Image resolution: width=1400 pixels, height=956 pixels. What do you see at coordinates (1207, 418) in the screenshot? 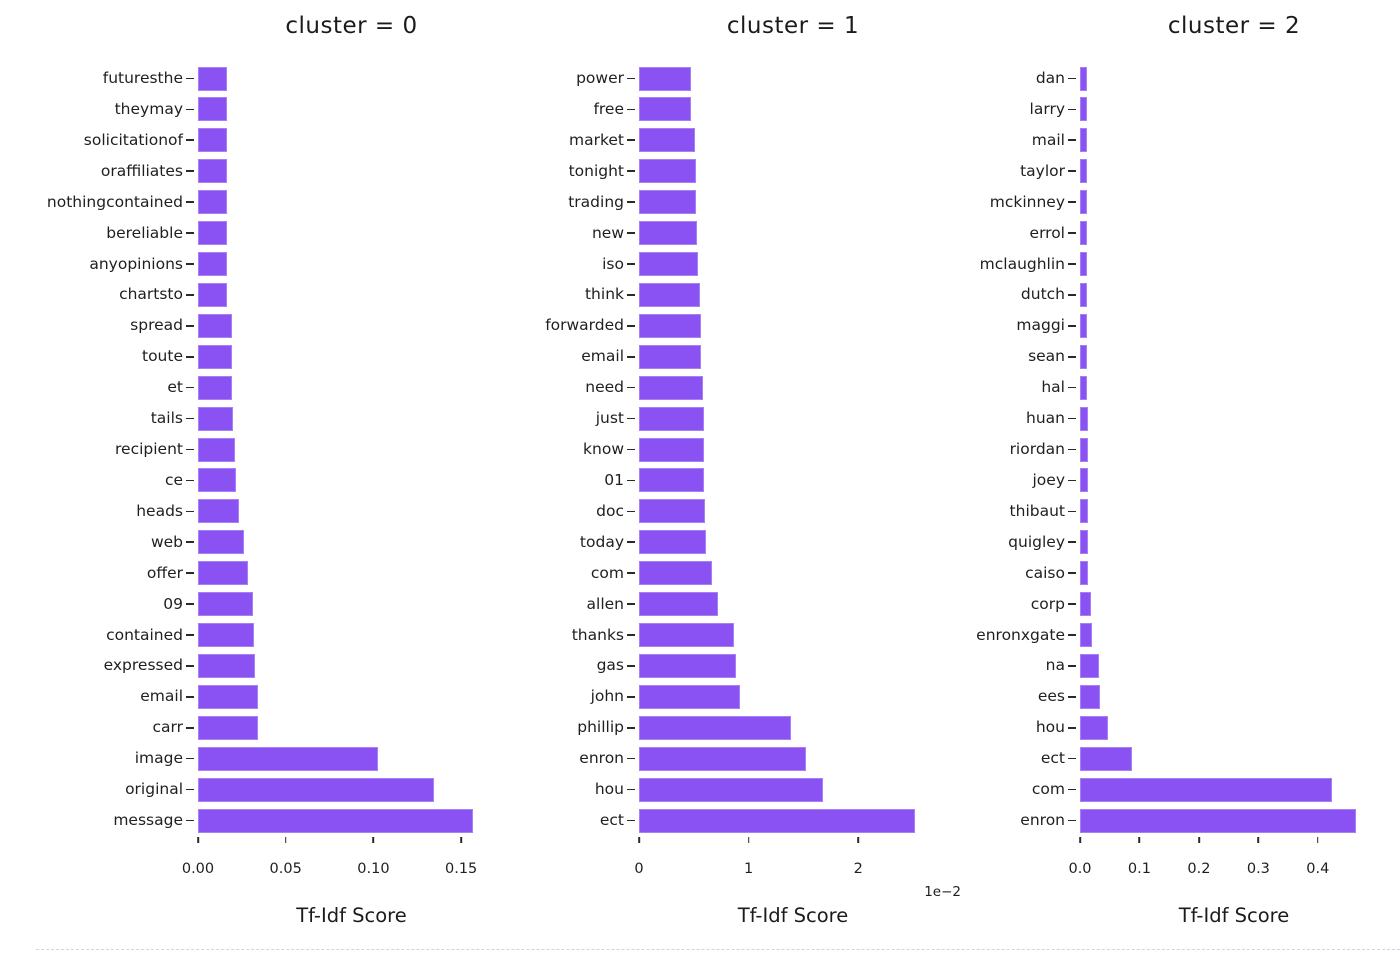
I see `bar-row: huan` at bounding box center [1207, 418].